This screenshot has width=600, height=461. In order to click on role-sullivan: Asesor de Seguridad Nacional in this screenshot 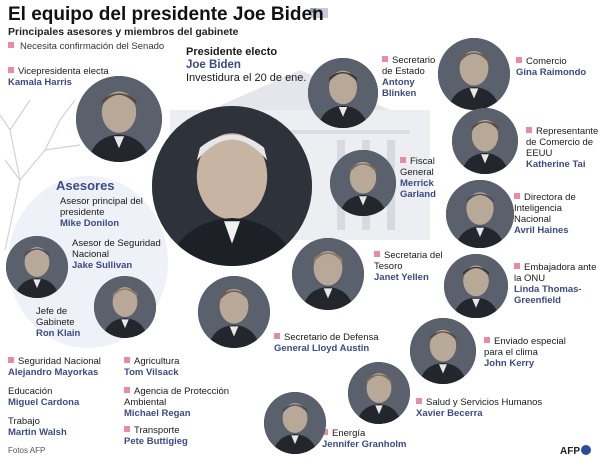, I will do `click(117, 249)`.